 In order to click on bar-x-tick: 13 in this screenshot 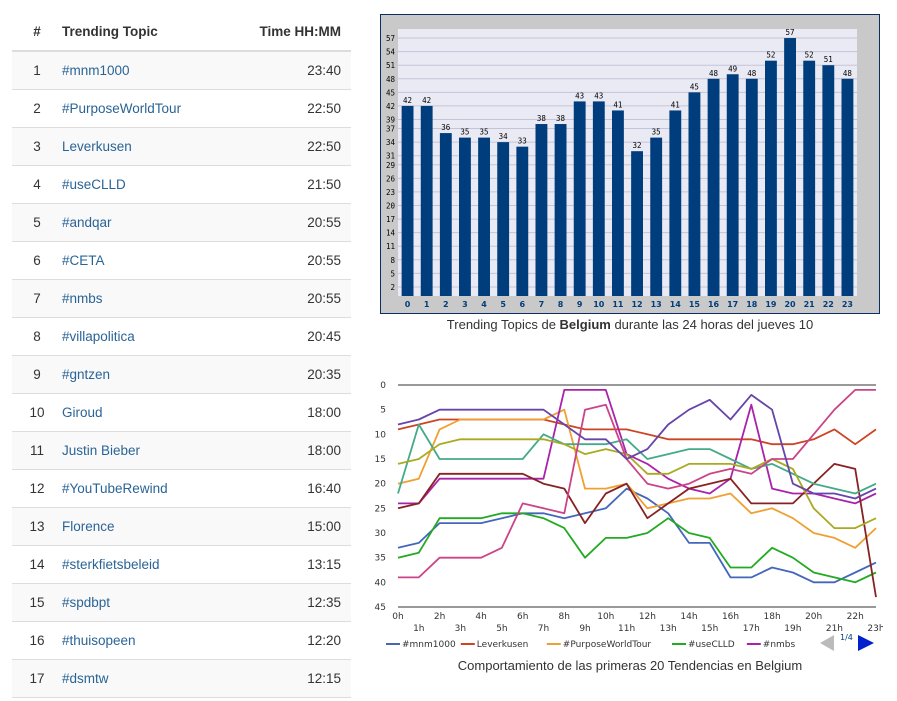, I will do `click(656, 304)`.